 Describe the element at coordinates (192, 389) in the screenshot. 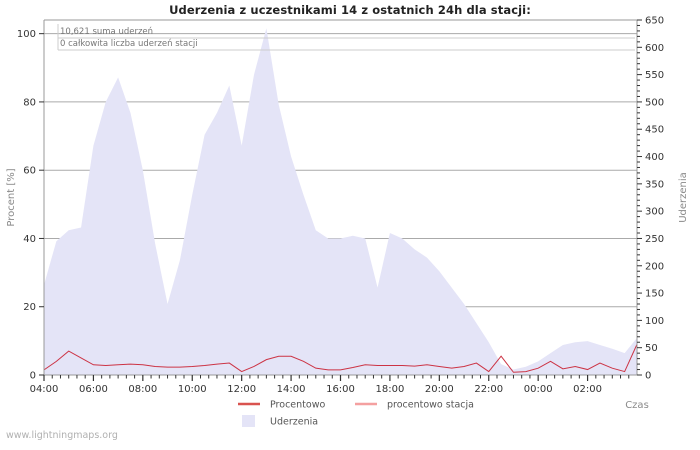

I see `svg-text: 10:00` at that location.